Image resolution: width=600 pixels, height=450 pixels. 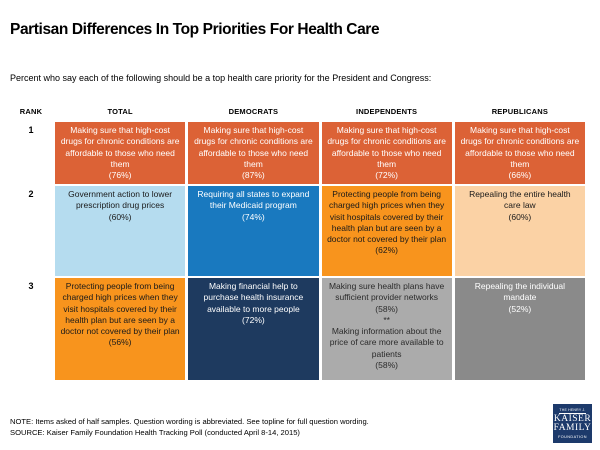 What do you see at coordinates (572, 428) in the screenshot?
I see `logo-line-family: FAMILY` at bounding box center [572, 428].